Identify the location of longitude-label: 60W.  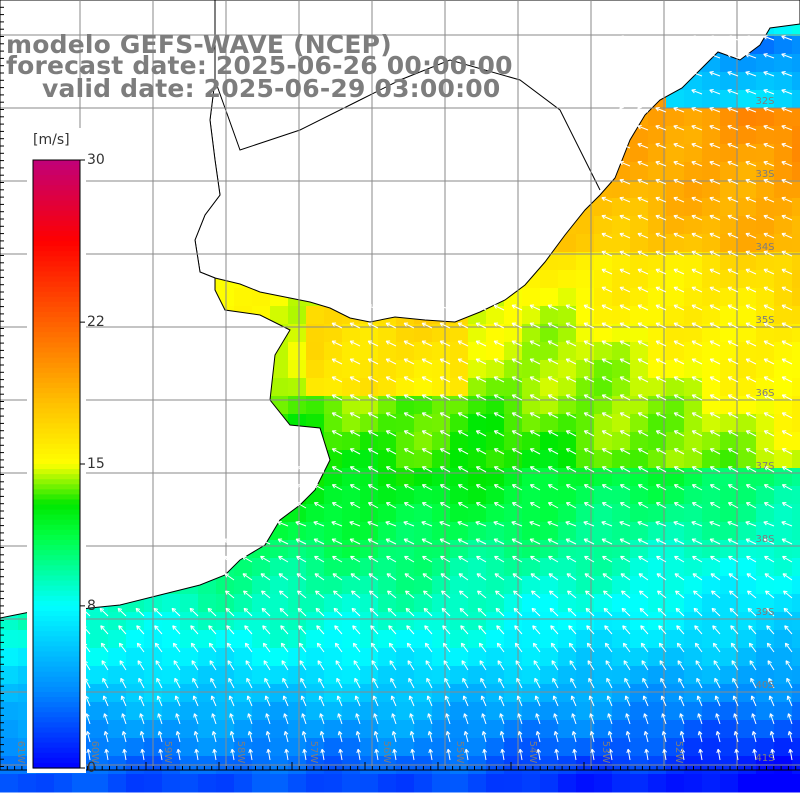
(94, 752).